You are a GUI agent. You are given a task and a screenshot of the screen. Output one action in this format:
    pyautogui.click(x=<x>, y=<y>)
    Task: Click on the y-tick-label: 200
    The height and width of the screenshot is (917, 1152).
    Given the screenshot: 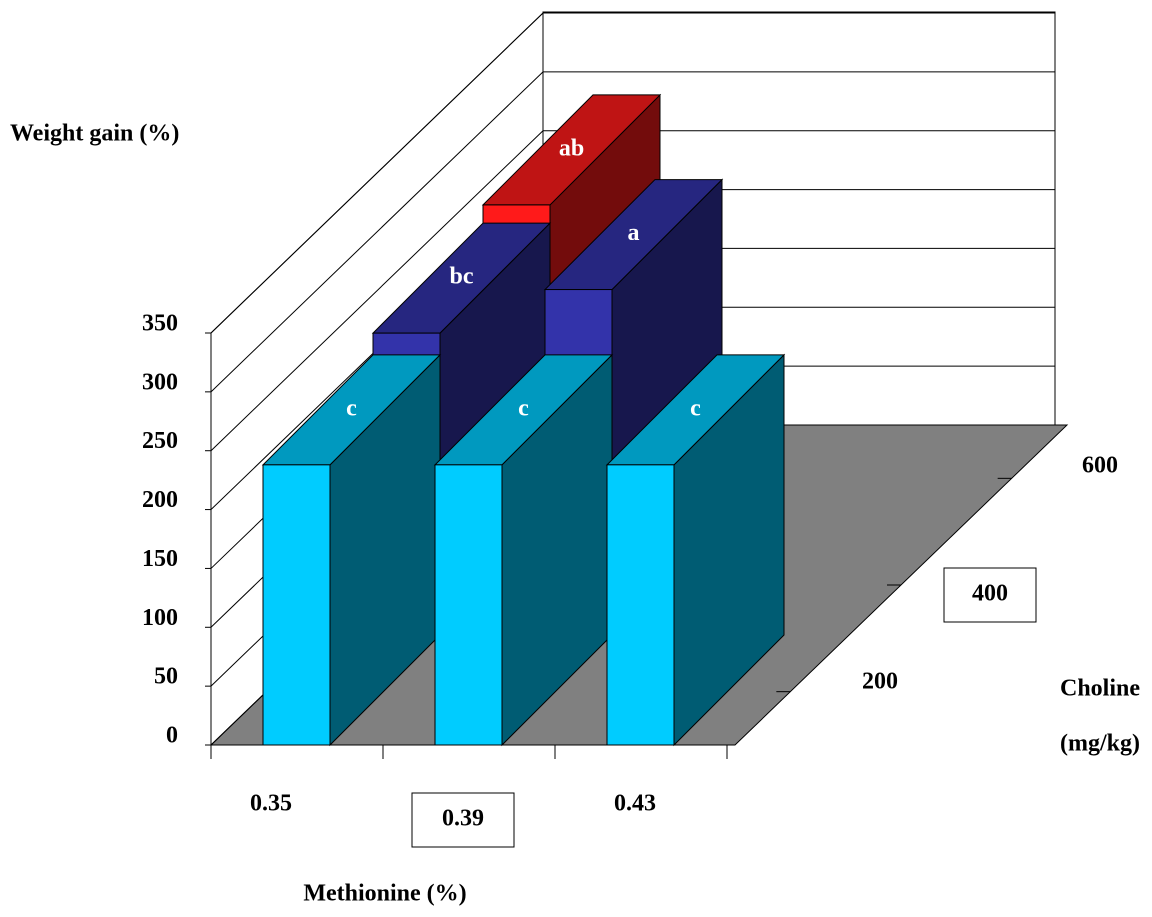 What is the action you would take?
    pyautogui.click(x=160, y=500)
    